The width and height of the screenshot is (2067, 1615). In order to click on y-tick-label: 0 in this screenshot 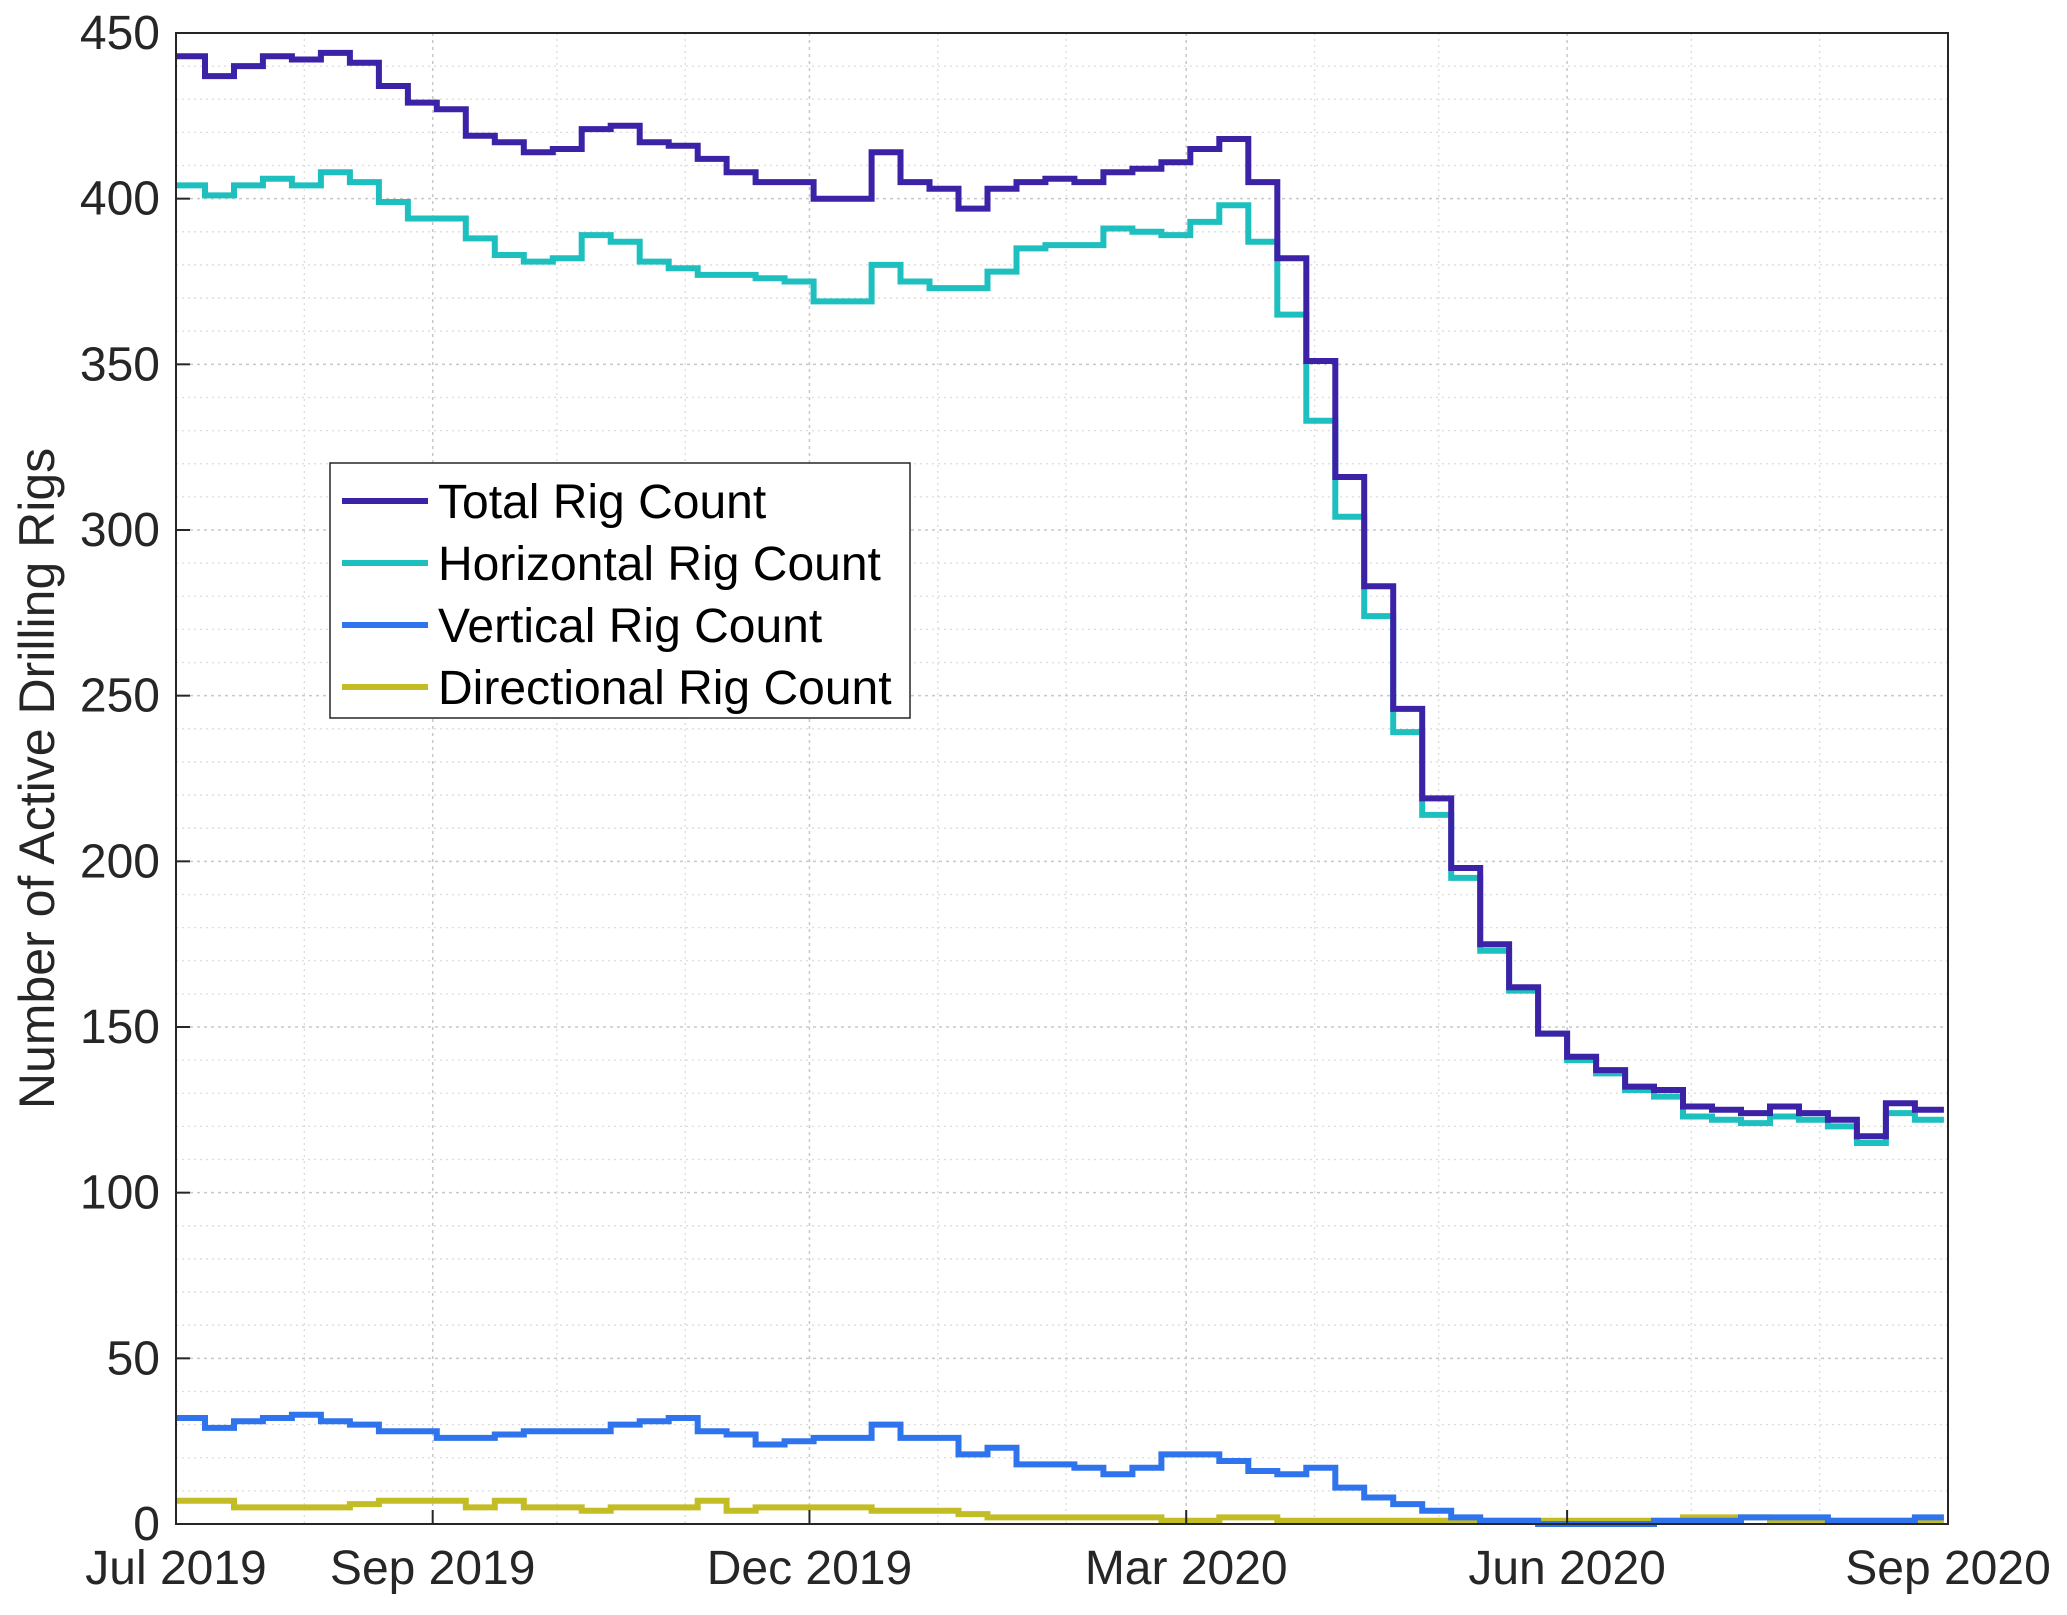, I will do `click(146, 1524)`.